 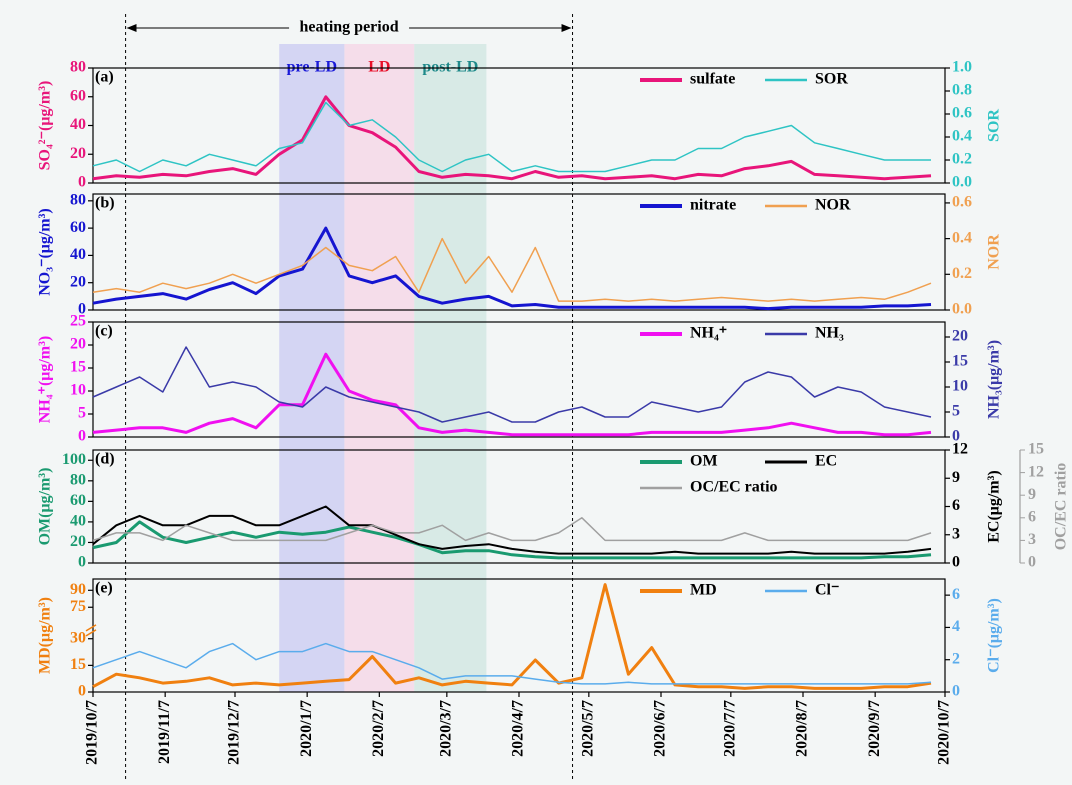 What do you see at coordinates (956, 594) in the screenshot?
I see `y2-tick-label: 6` at bounding box center [956, 594].